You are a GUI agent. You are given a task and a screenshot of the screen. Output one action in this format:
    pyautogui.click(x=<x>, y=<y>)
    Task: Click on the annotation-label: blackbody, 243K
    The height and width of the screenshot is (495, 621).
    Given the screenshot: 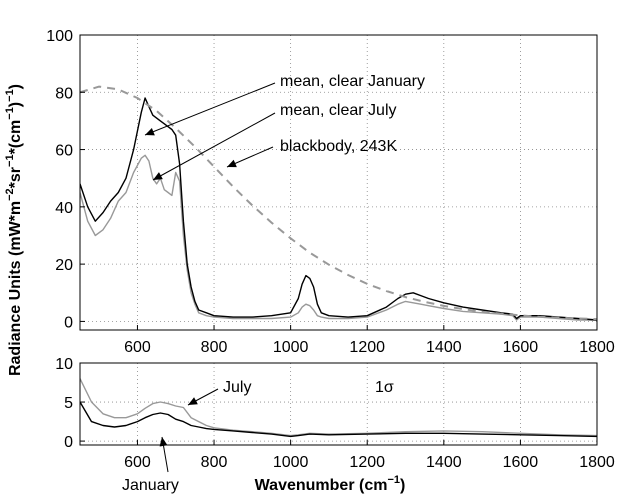 What is the action you would take?
    pyautogui.click(x=338, y=146)
    